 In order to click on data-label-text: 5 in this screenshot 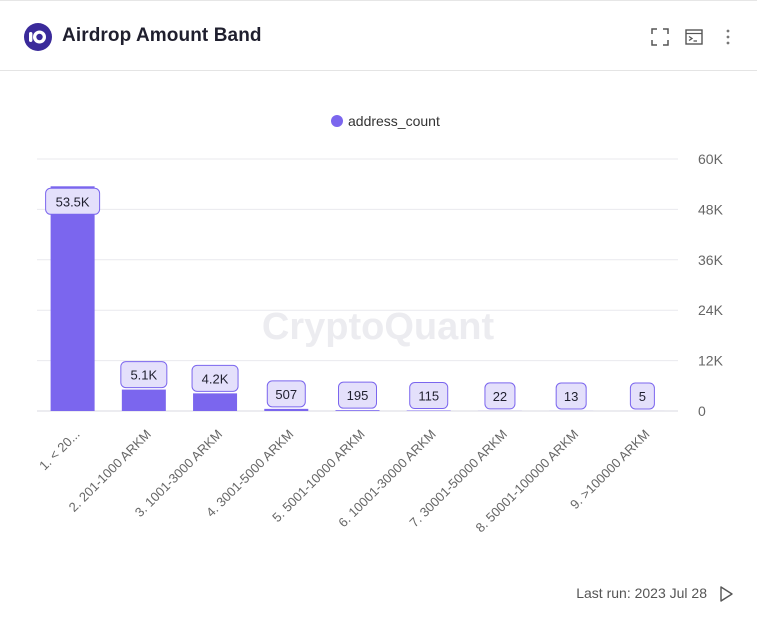, I will do `click(642, 396)`.